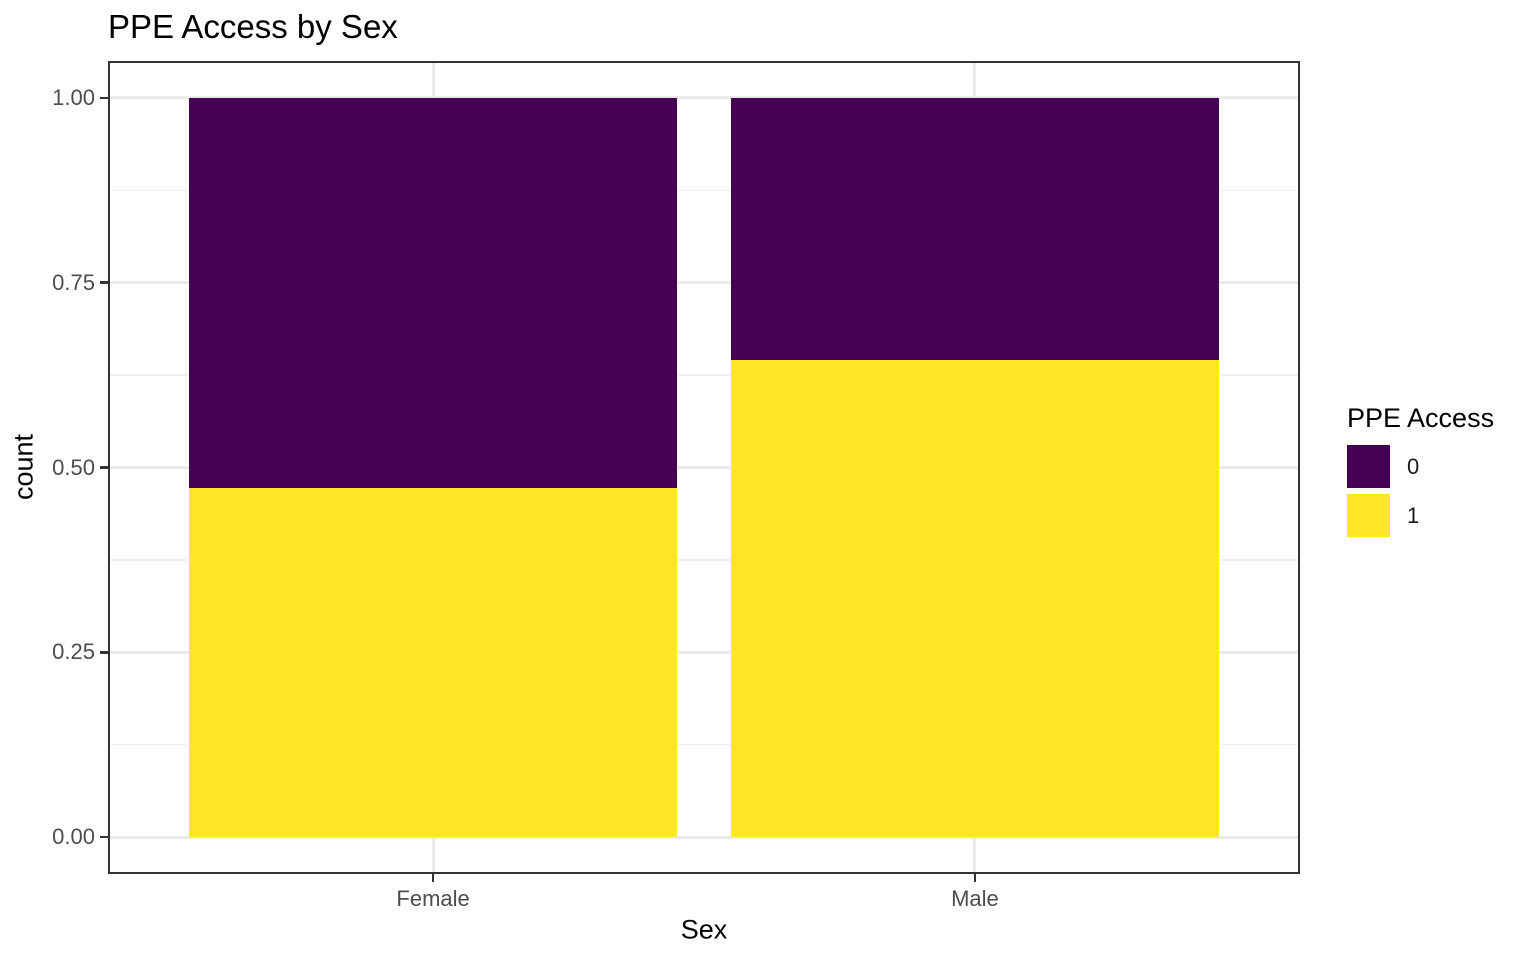 The image size is (1536, 960). I want to click on y-tick-mark-0.25, so click(104, 652).